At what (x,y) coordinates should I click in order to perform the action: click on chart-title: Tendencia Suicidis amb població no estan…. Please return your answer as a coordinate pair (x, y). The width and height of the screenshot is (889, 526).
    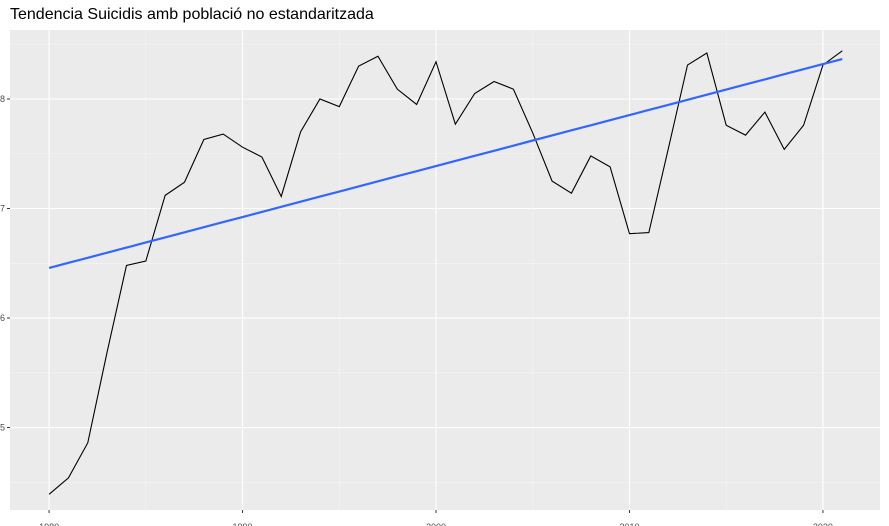
    Looking at the image, I should click on (192, 14).